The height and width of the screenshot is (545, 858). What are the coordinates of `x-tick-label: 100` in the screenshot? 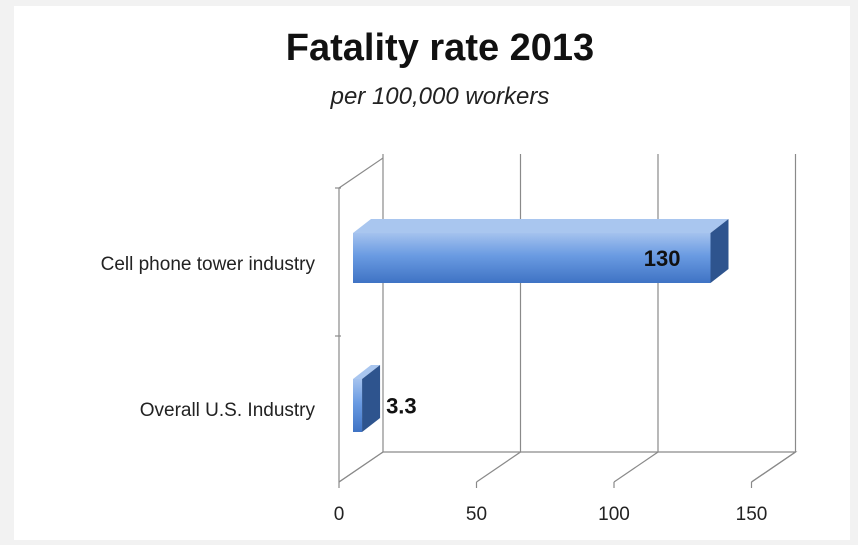 It's located at (614, 514).